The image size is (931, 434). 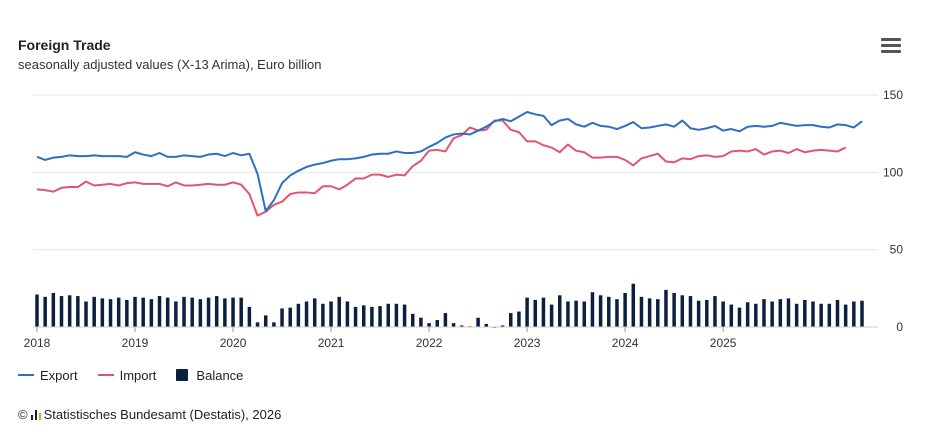 I want to click on hamburger-menu-icon, so click(x=891, y=47).